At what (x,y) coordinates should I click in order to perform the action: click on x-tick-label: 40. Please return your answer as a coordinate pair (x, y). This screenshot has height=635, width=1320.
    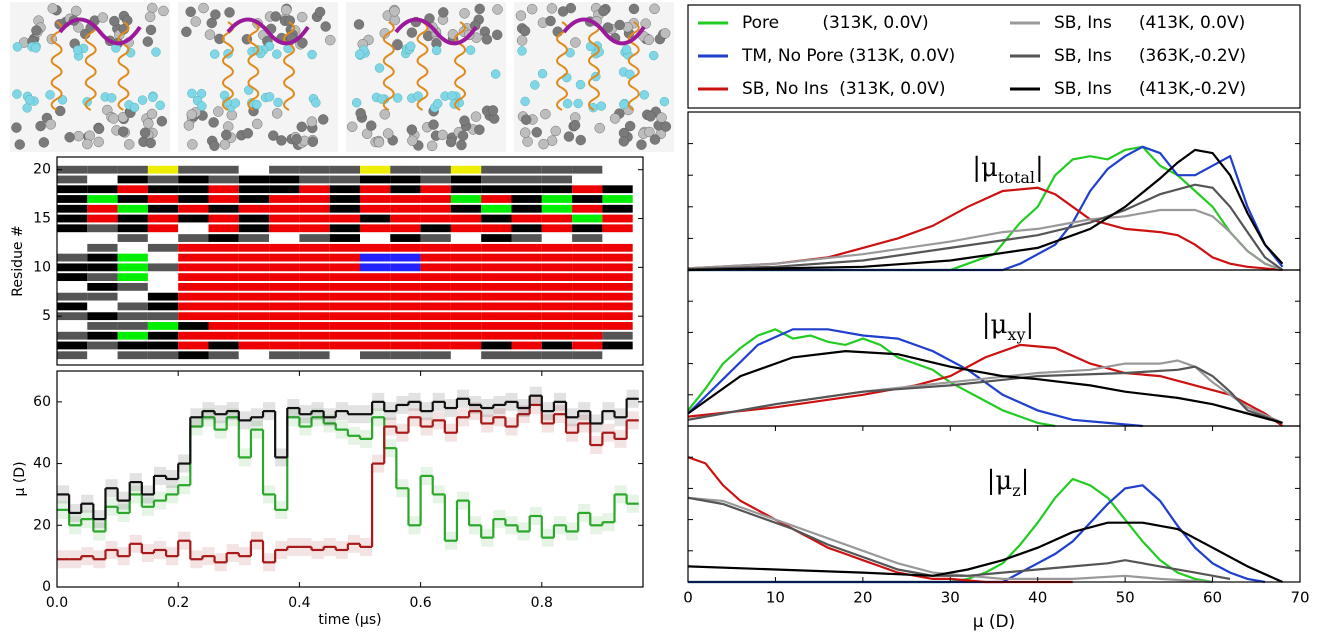
    Looking at the image, I should click on (1037, 598).